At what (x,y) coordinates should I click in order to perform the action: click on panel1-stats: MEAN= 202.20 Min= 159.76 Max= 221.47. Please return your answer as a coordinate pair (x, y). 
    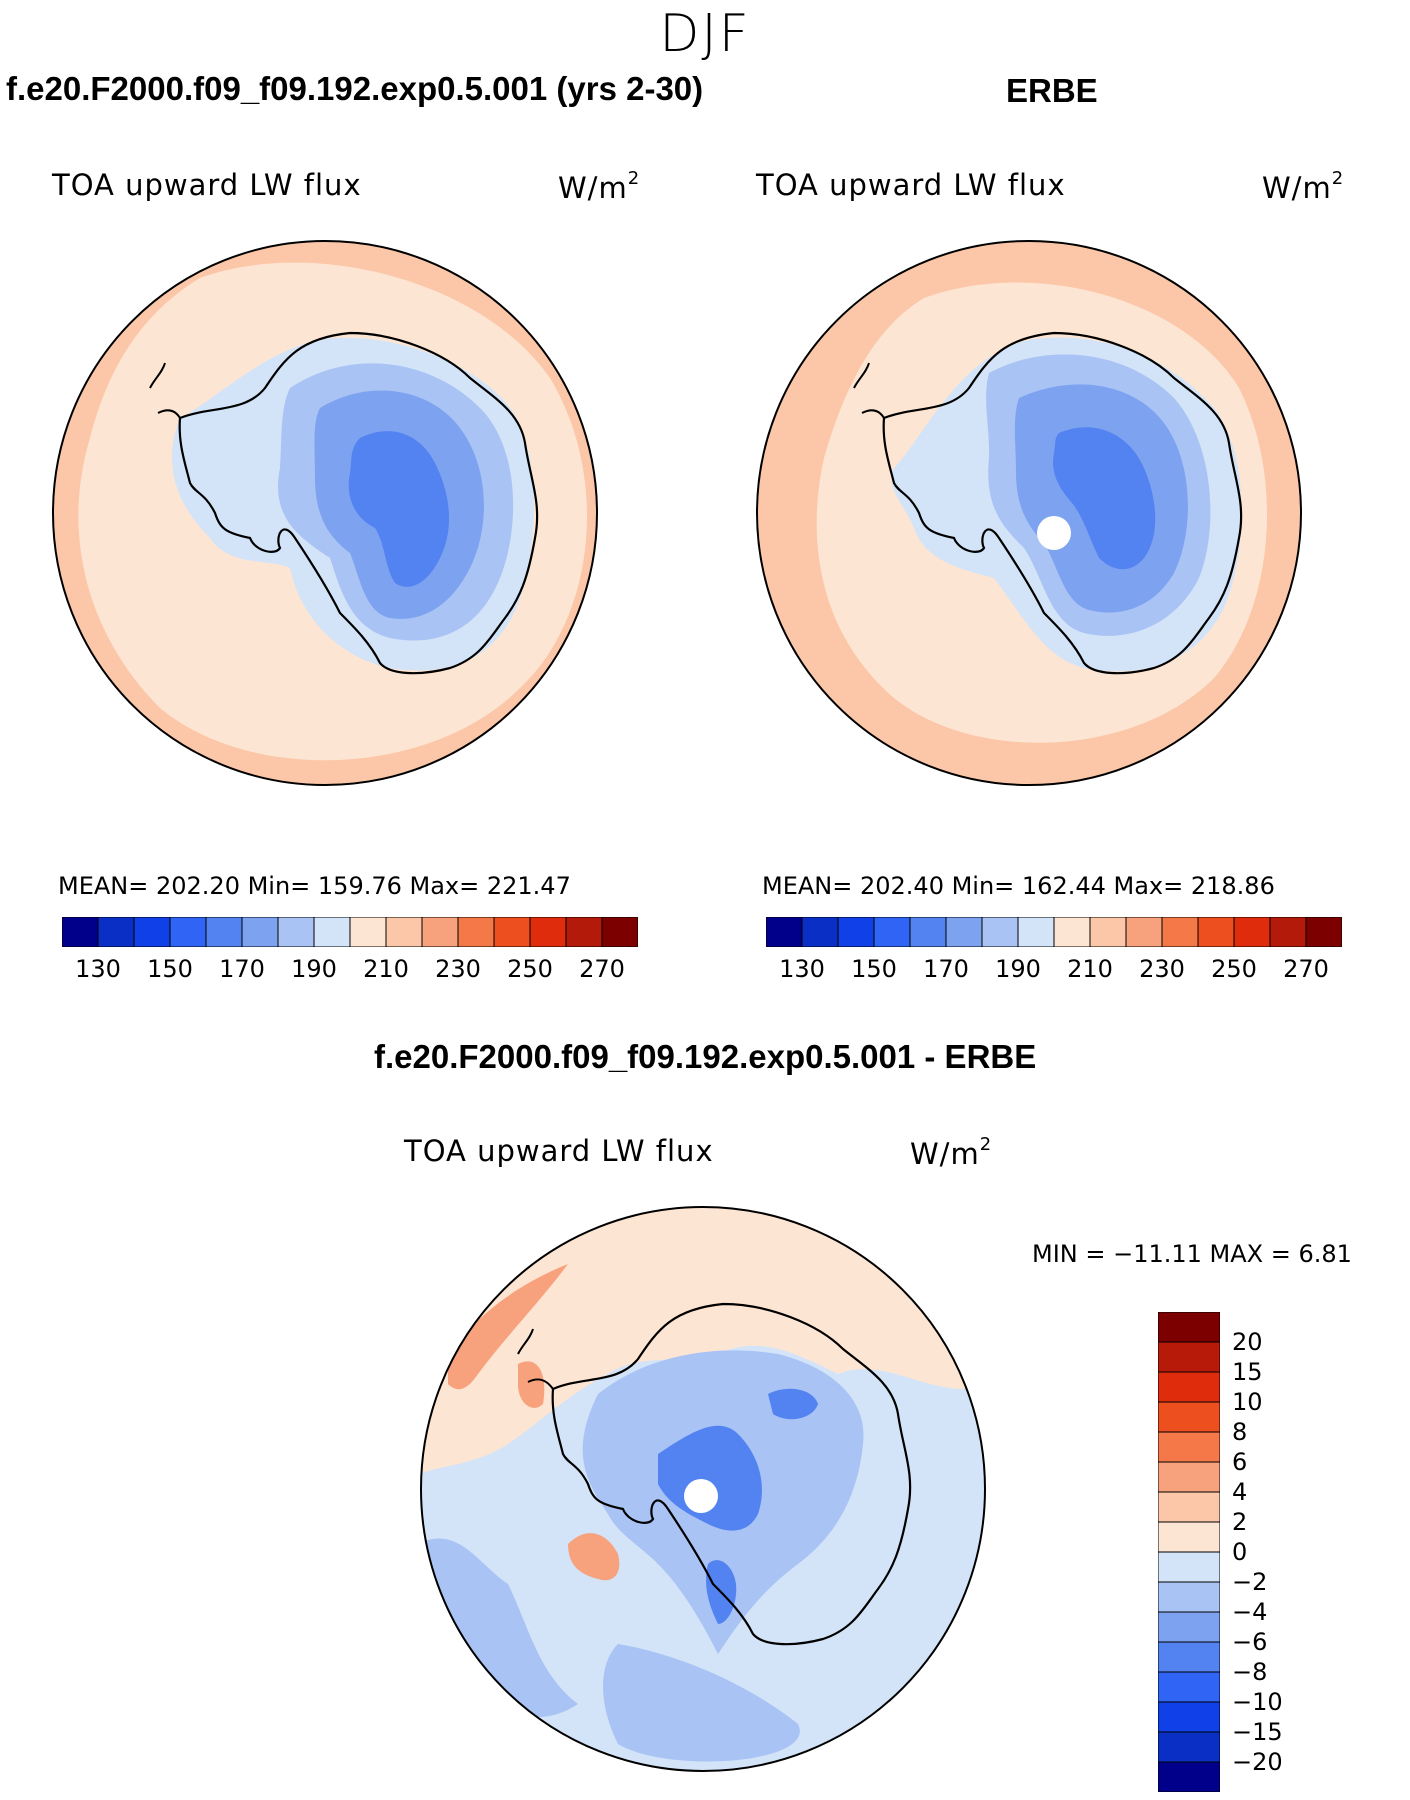
    Looking at the image, I should click on (314, 886).